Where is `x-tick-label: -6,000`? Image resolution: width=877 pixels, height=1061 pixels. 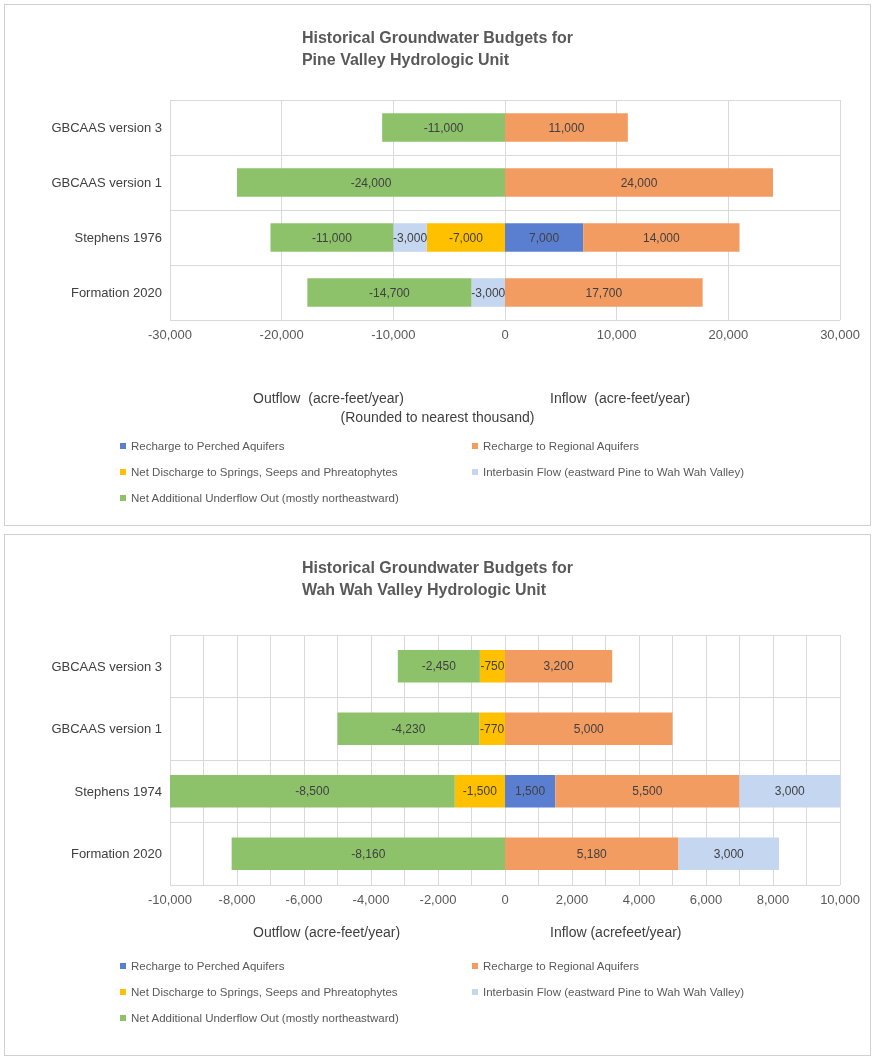 x-tick-label: -6,000 is located at coordinates (304, 899).